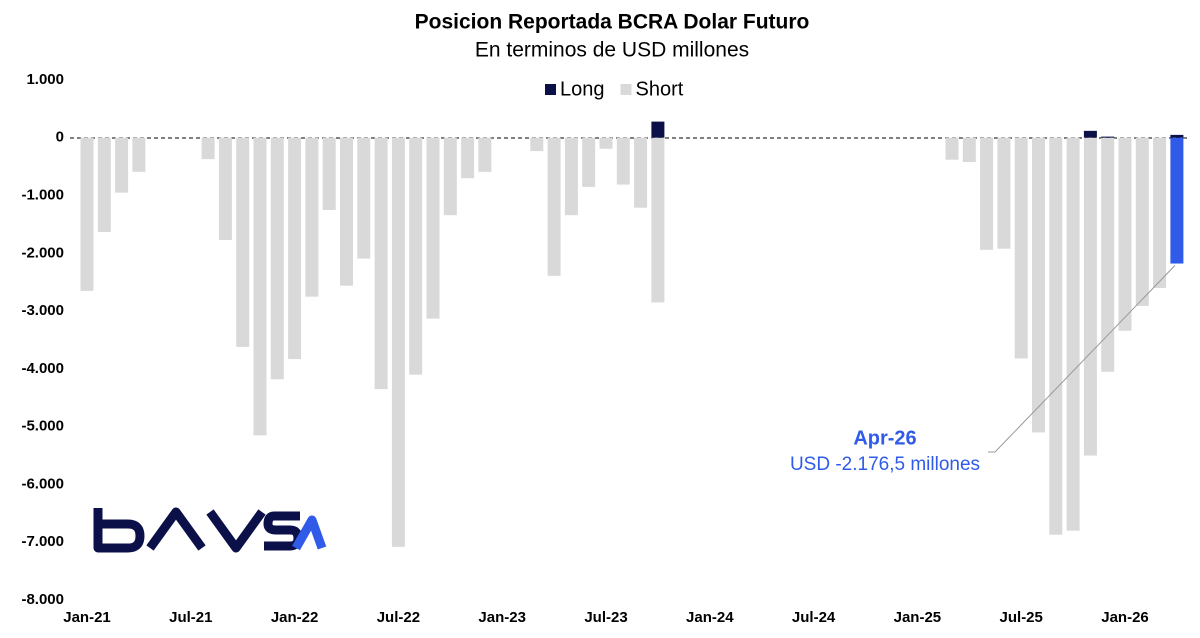  I want to click on x-tick-label: Jul-21, so click(190, 617).